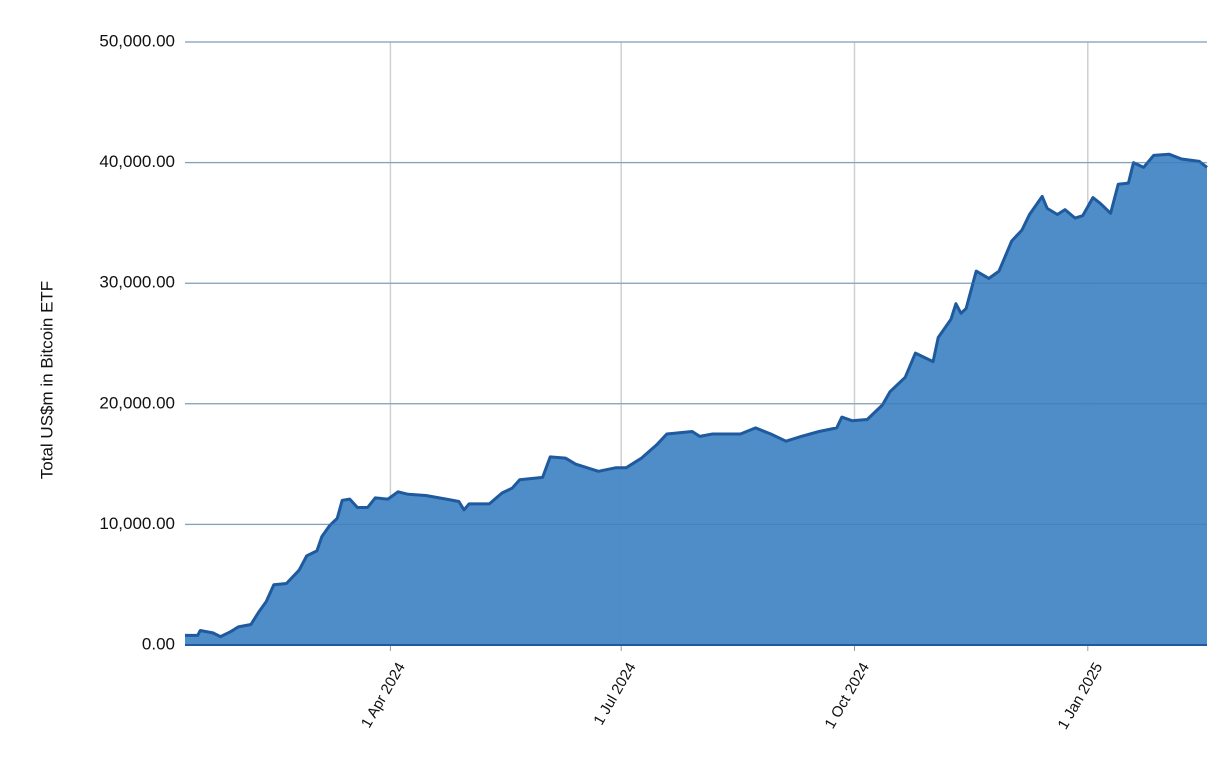 The height and width of the screenshot is (765, 1232). I want to click on x-tick-label: 1 Jul 2024, so click(614, 694).